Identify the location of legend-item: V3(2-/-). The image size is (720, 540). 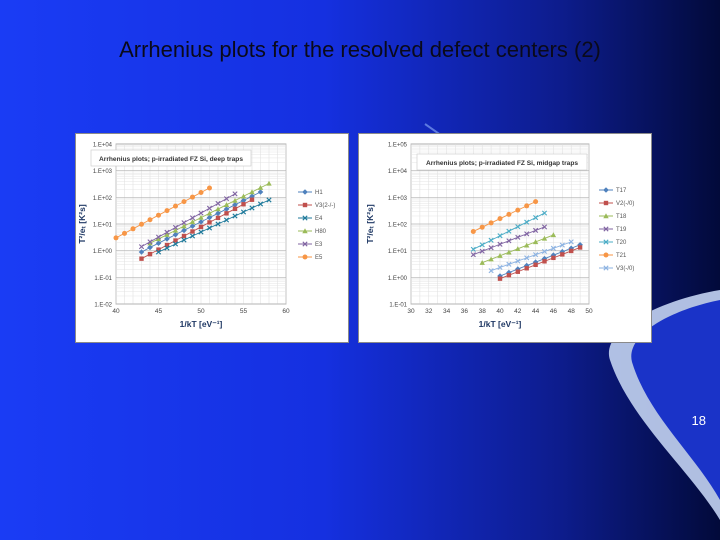
(316, 205).